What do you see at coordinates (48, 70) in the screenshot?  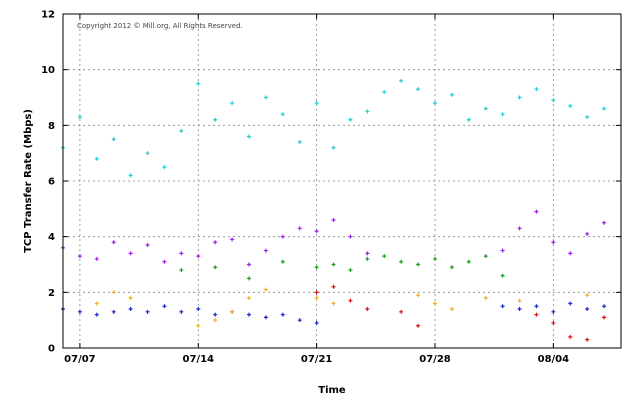 I see `y-tick-label: 10` at bounding box center [48, 70].